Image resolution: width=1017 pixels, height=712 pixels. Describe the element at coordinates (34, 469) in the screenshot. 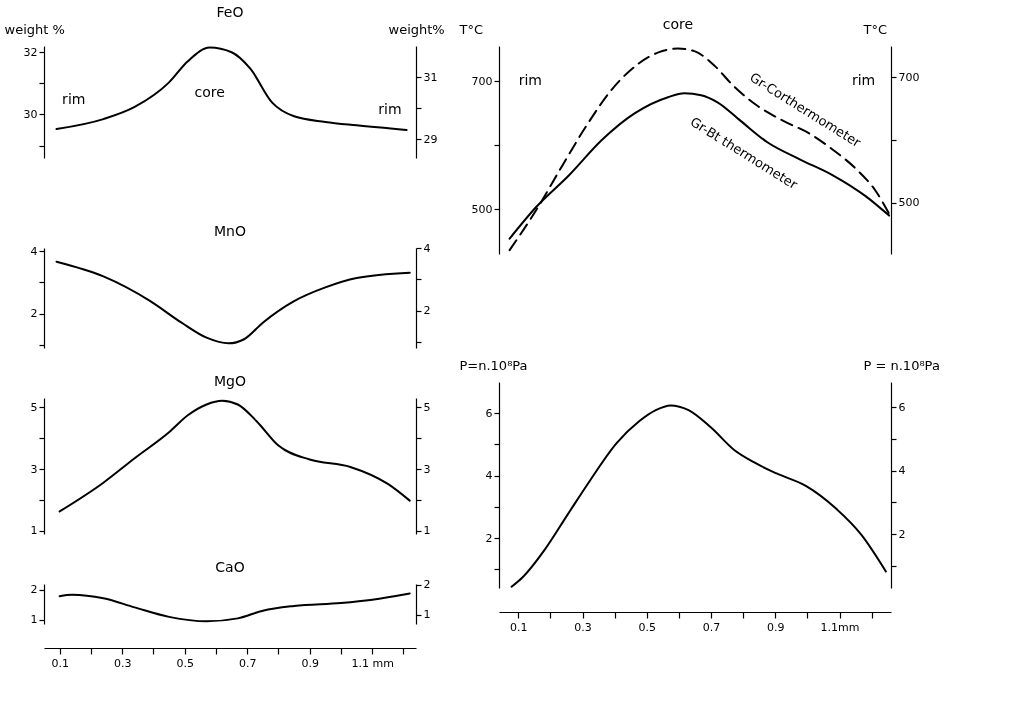

I see `y-tick-label: 3` at that location.